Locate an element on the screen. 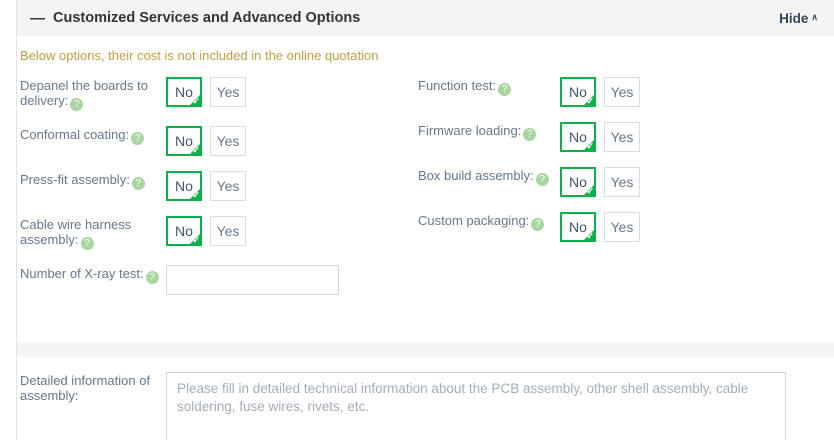 Image resolution: width=834 pixels, height=440 pixels. xray-count-input is located at coordinates (252, 280).